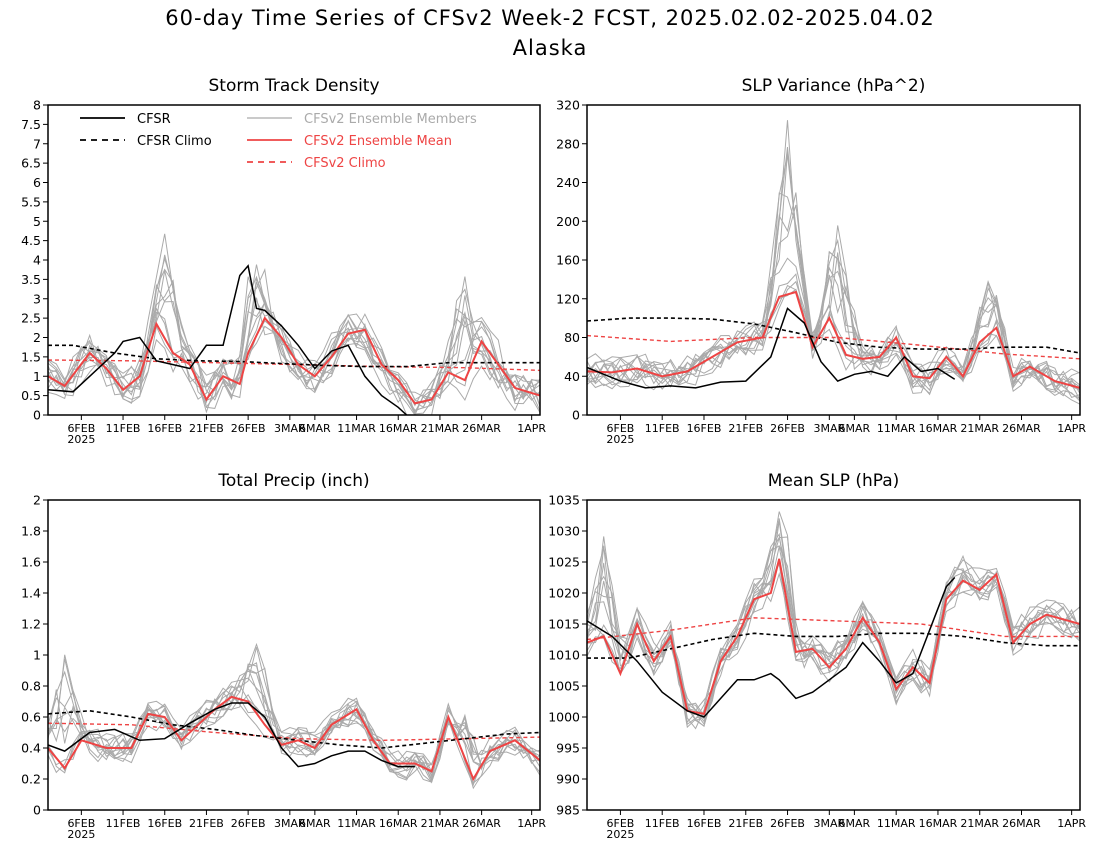 This screenshot has width=1100, height=850. Describe the element at coordinates (568, 260) in the screenshot. I see `y-tick-label: 160` at that location.